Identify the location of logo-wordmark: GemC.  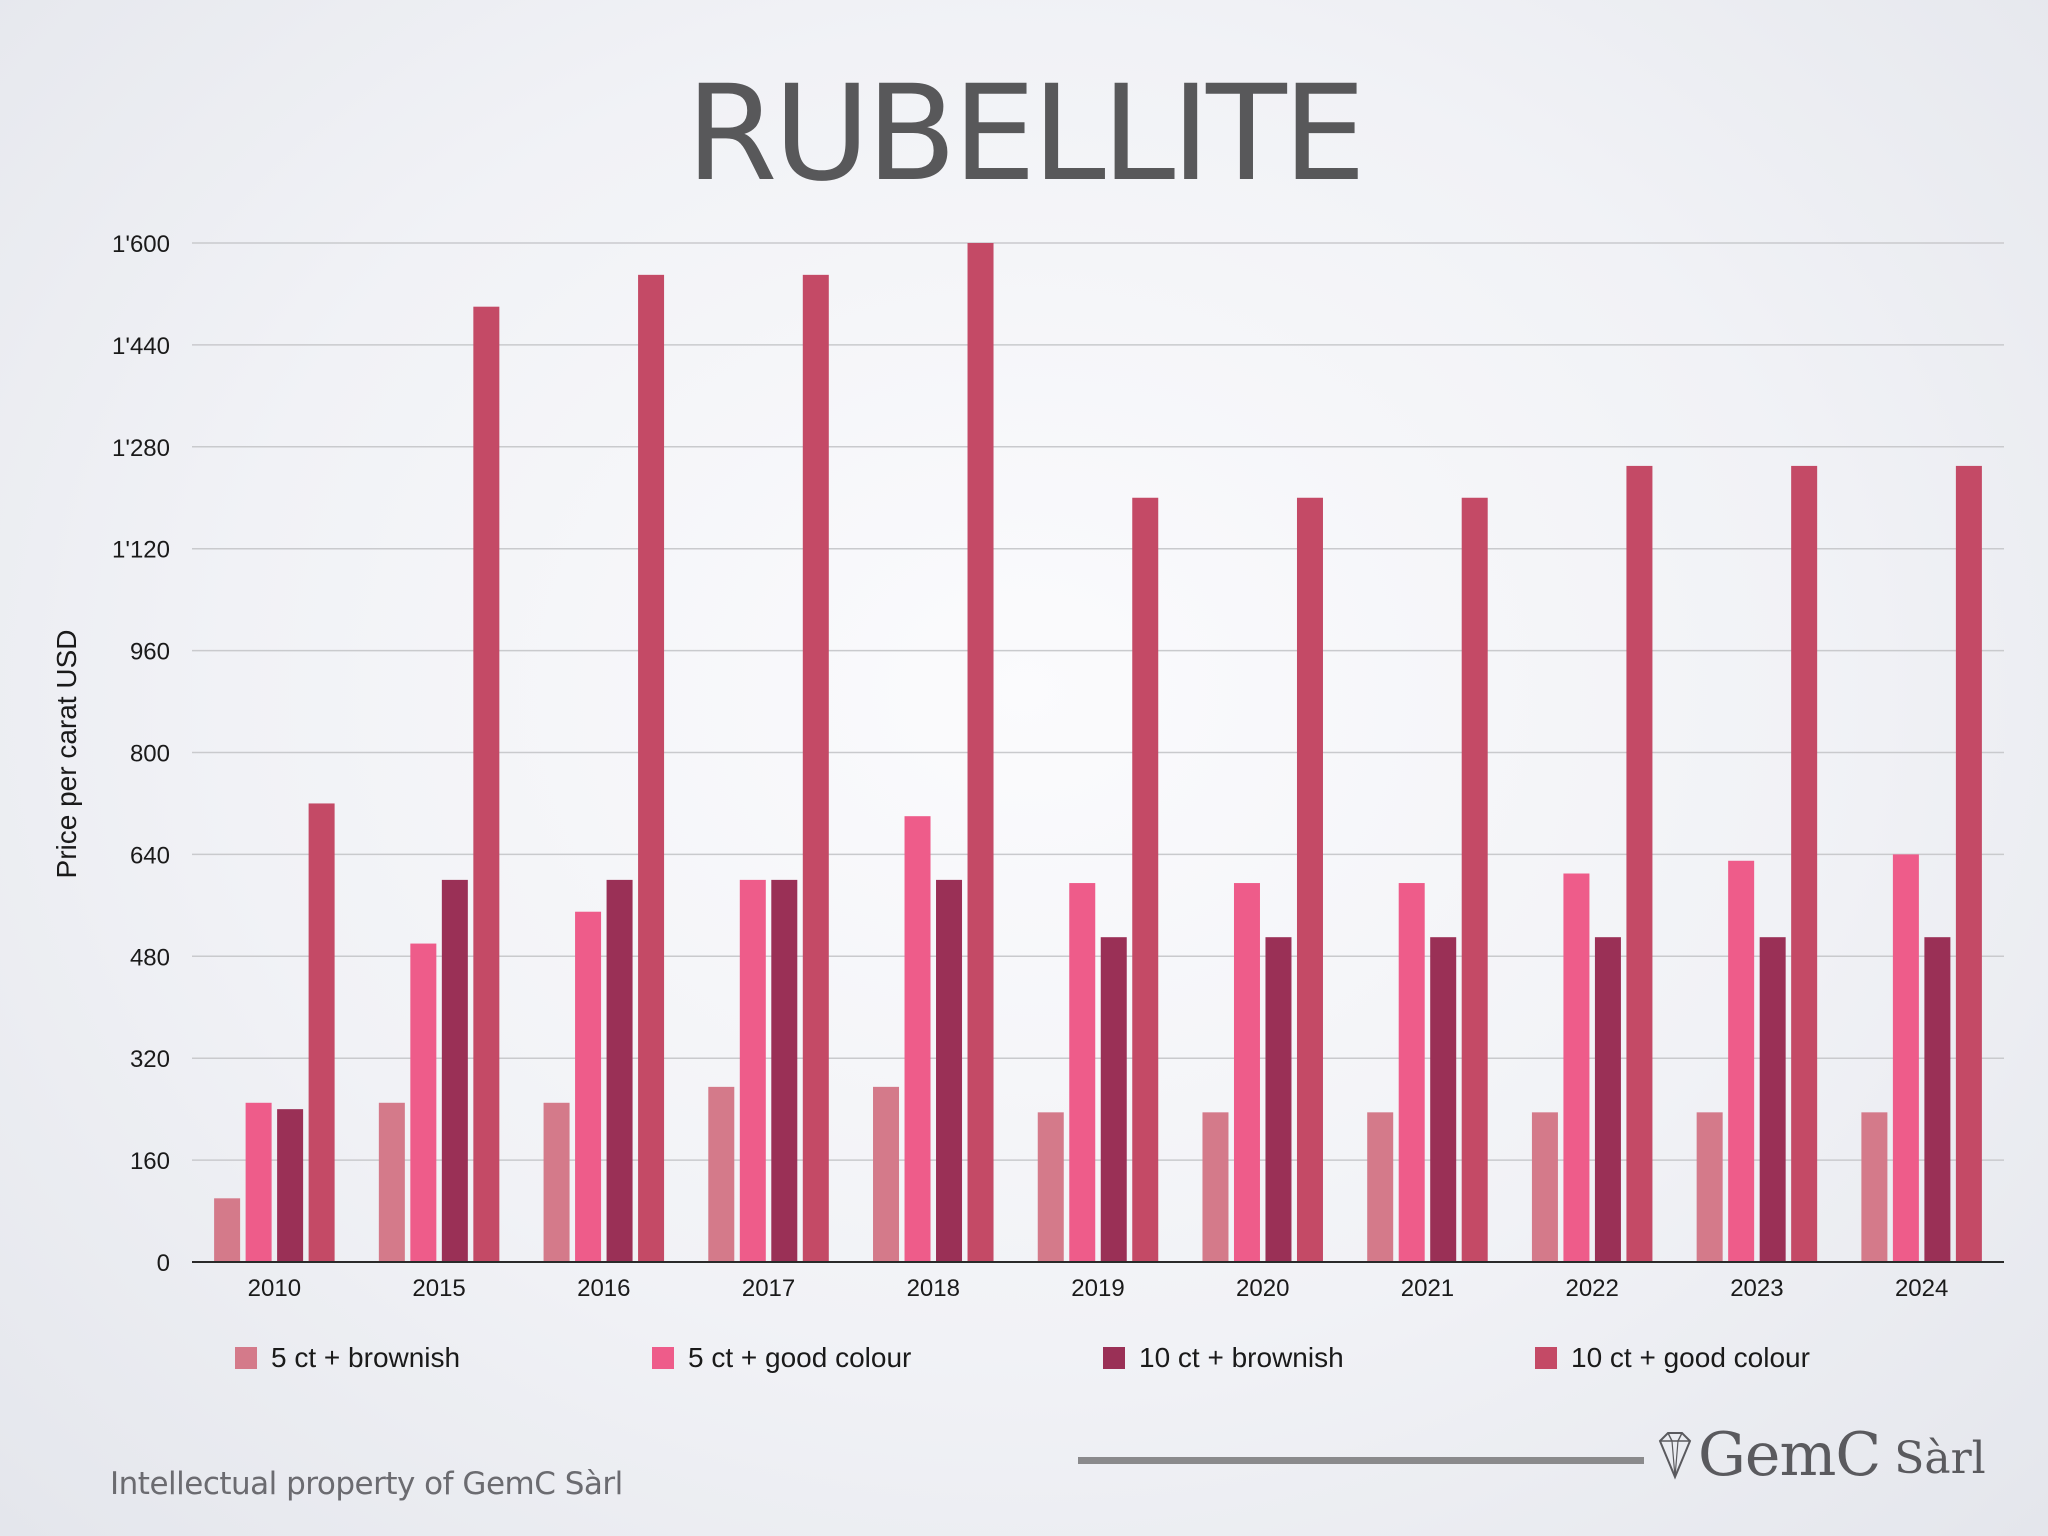
(1789, 1455).